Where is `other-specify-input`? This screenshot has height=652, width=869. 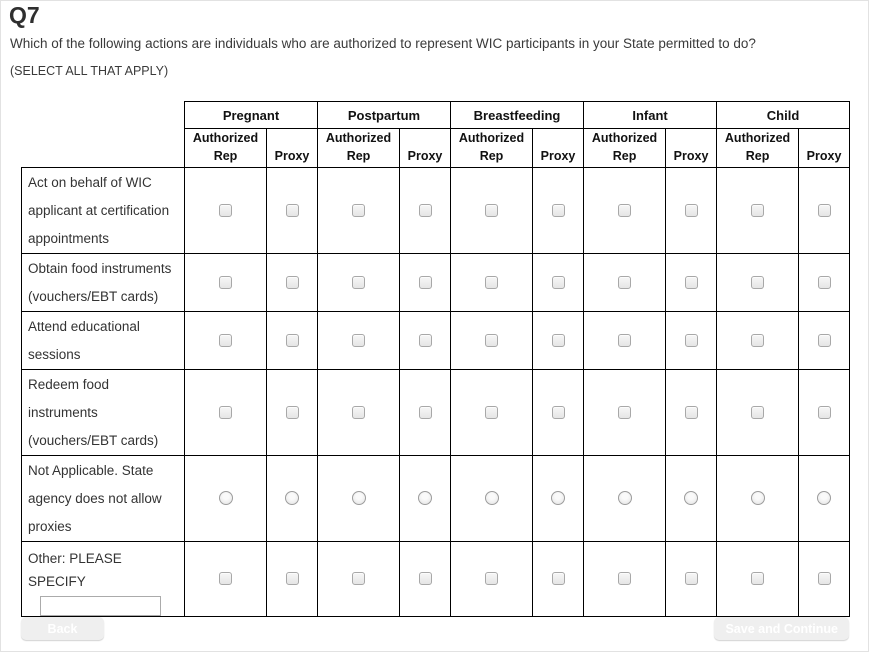
other-specify-input is located at coordinates (100, 606).